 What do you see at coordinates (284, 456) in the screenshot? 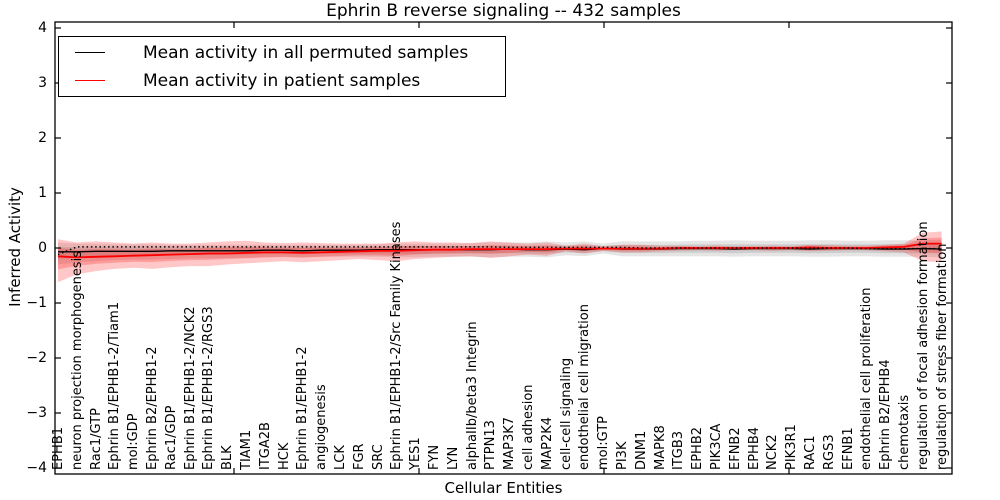
I see `x-category-label: HCK` at bounding box center [284, 456].